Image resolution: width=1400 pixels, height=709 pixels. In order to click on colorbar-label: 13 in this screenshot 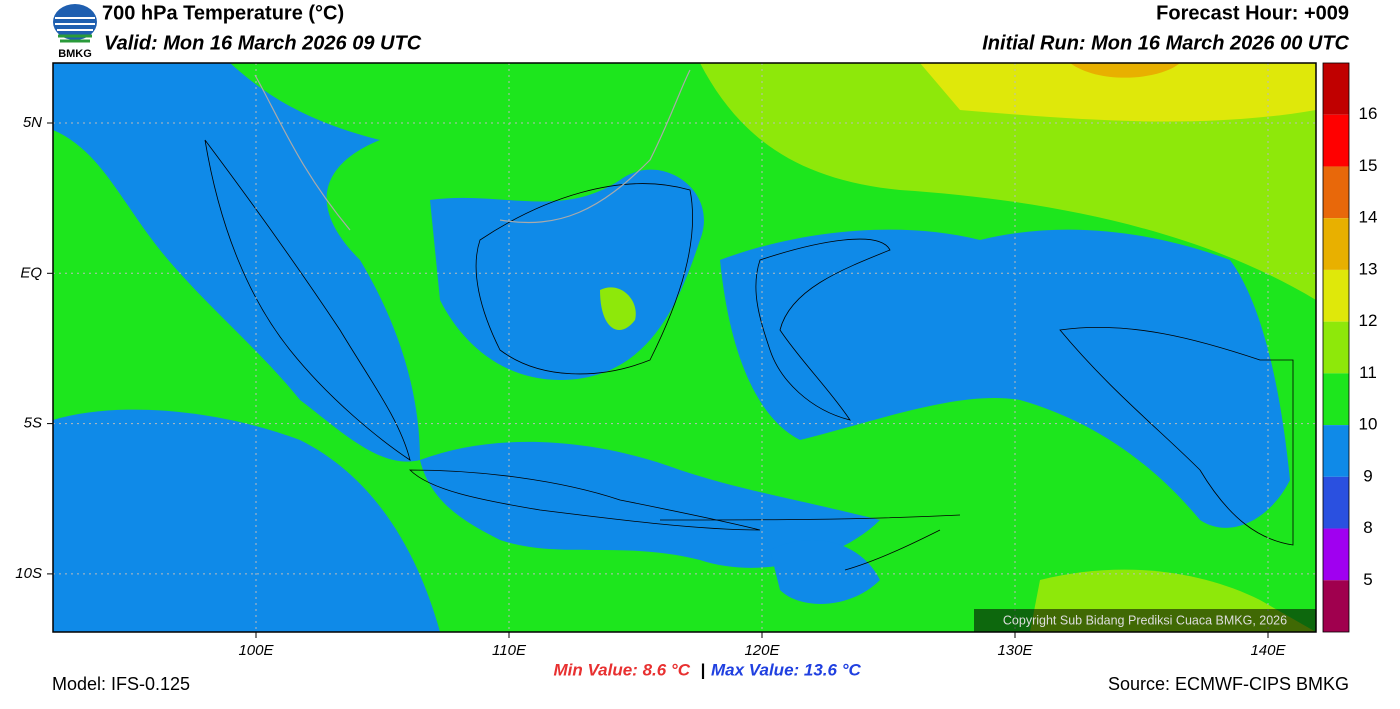, I will do `click(1368, 268)`.